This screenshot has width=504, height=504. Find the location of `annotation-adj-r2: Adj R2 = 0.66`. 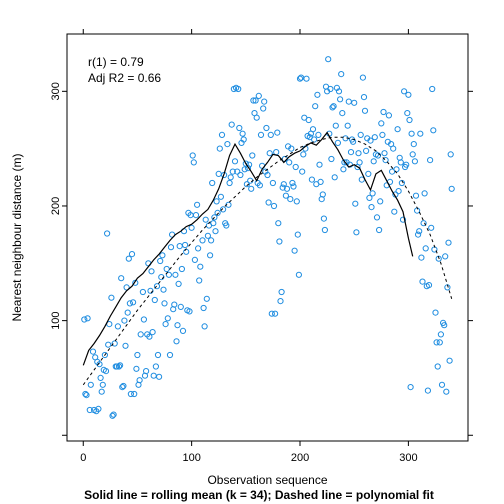

annotation-adj-r2: Adj R2 = 0.66 is located at coordinates (124, 78).